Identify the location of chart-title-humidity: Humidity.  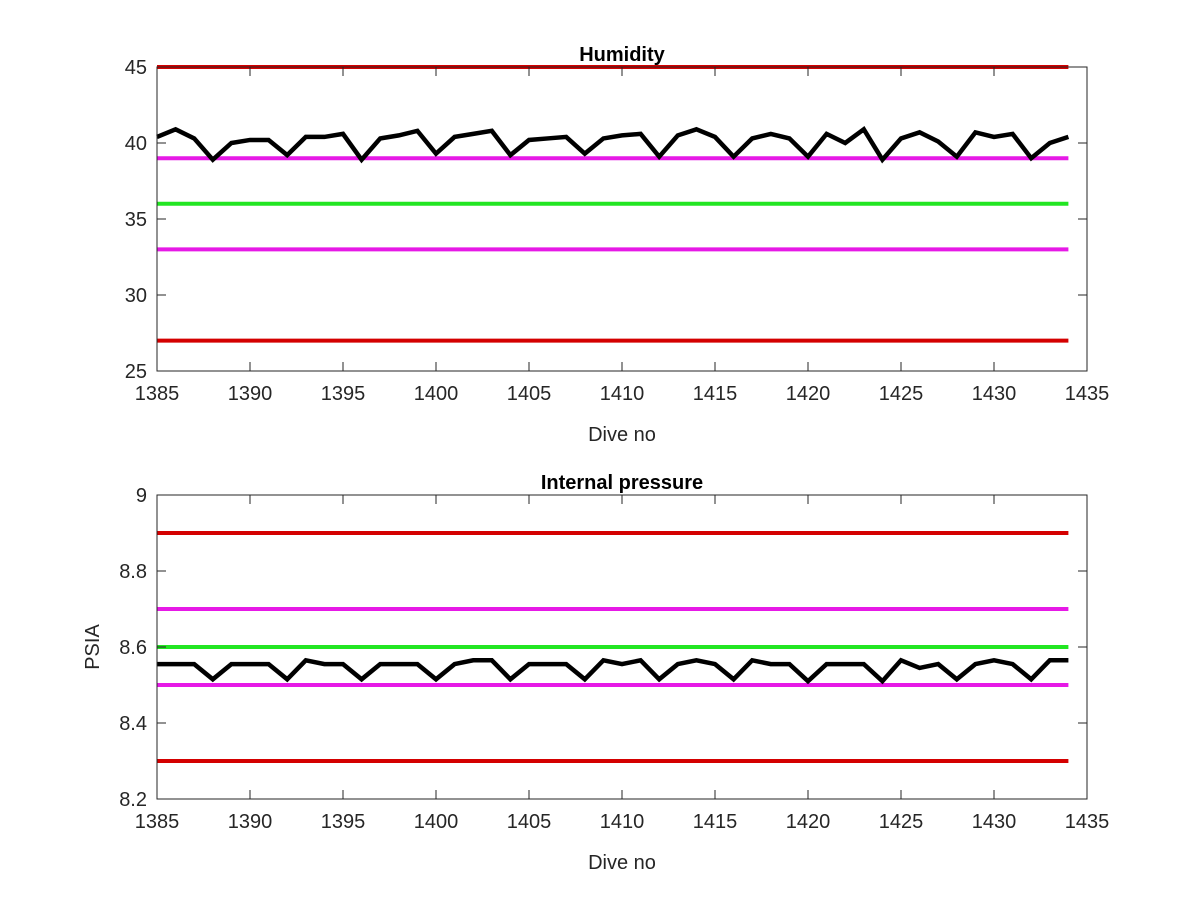
(622, 55).